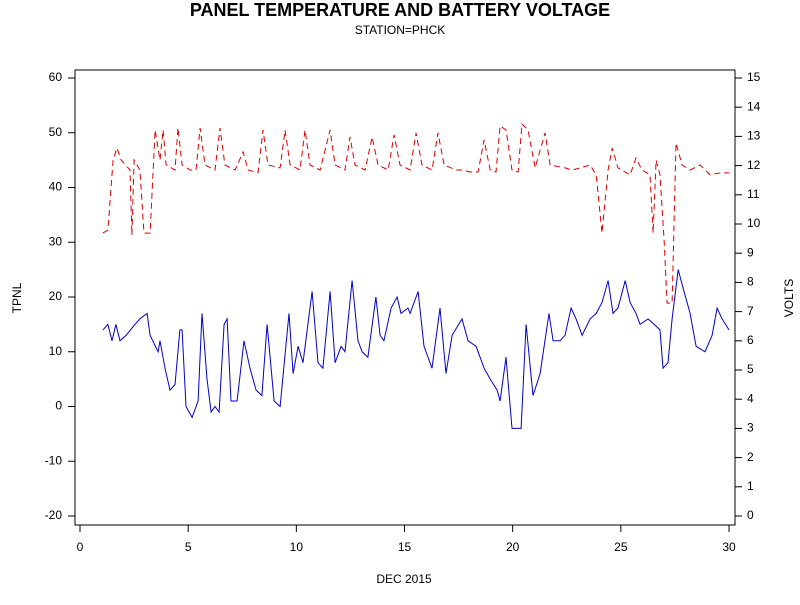 The image size is (800, 605). Describe the element at coordinates (754, 136) in the screenshot. I see `y2-tick-label: 13` at that location.